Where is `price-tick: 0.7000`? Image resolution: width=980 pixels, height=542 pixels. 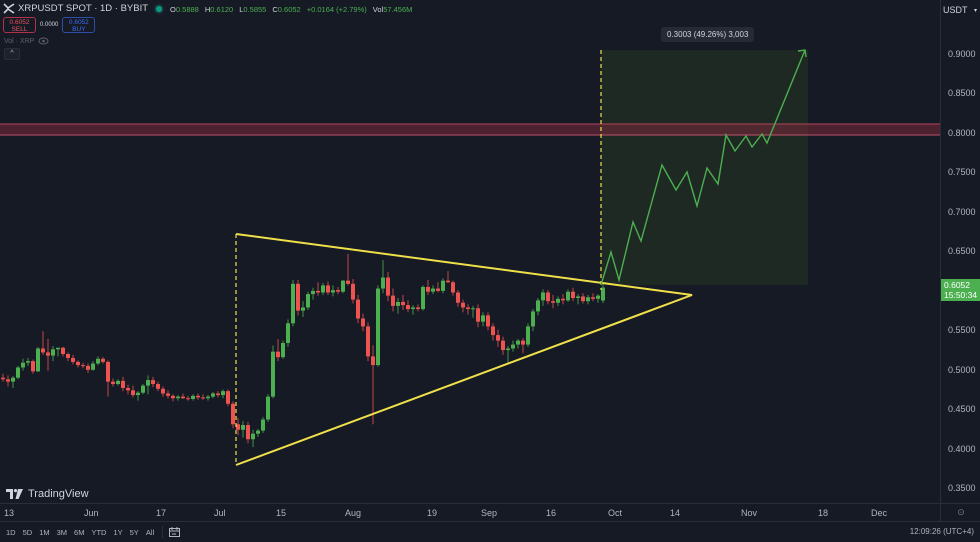
price-tick: 0.7000 is located at coordinates (962, 211).